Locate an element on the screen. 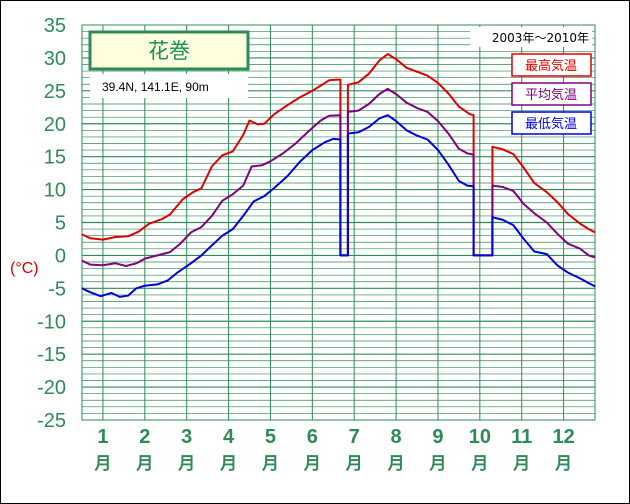  y-tick-label: -20 is located at coordinates (51, 388).